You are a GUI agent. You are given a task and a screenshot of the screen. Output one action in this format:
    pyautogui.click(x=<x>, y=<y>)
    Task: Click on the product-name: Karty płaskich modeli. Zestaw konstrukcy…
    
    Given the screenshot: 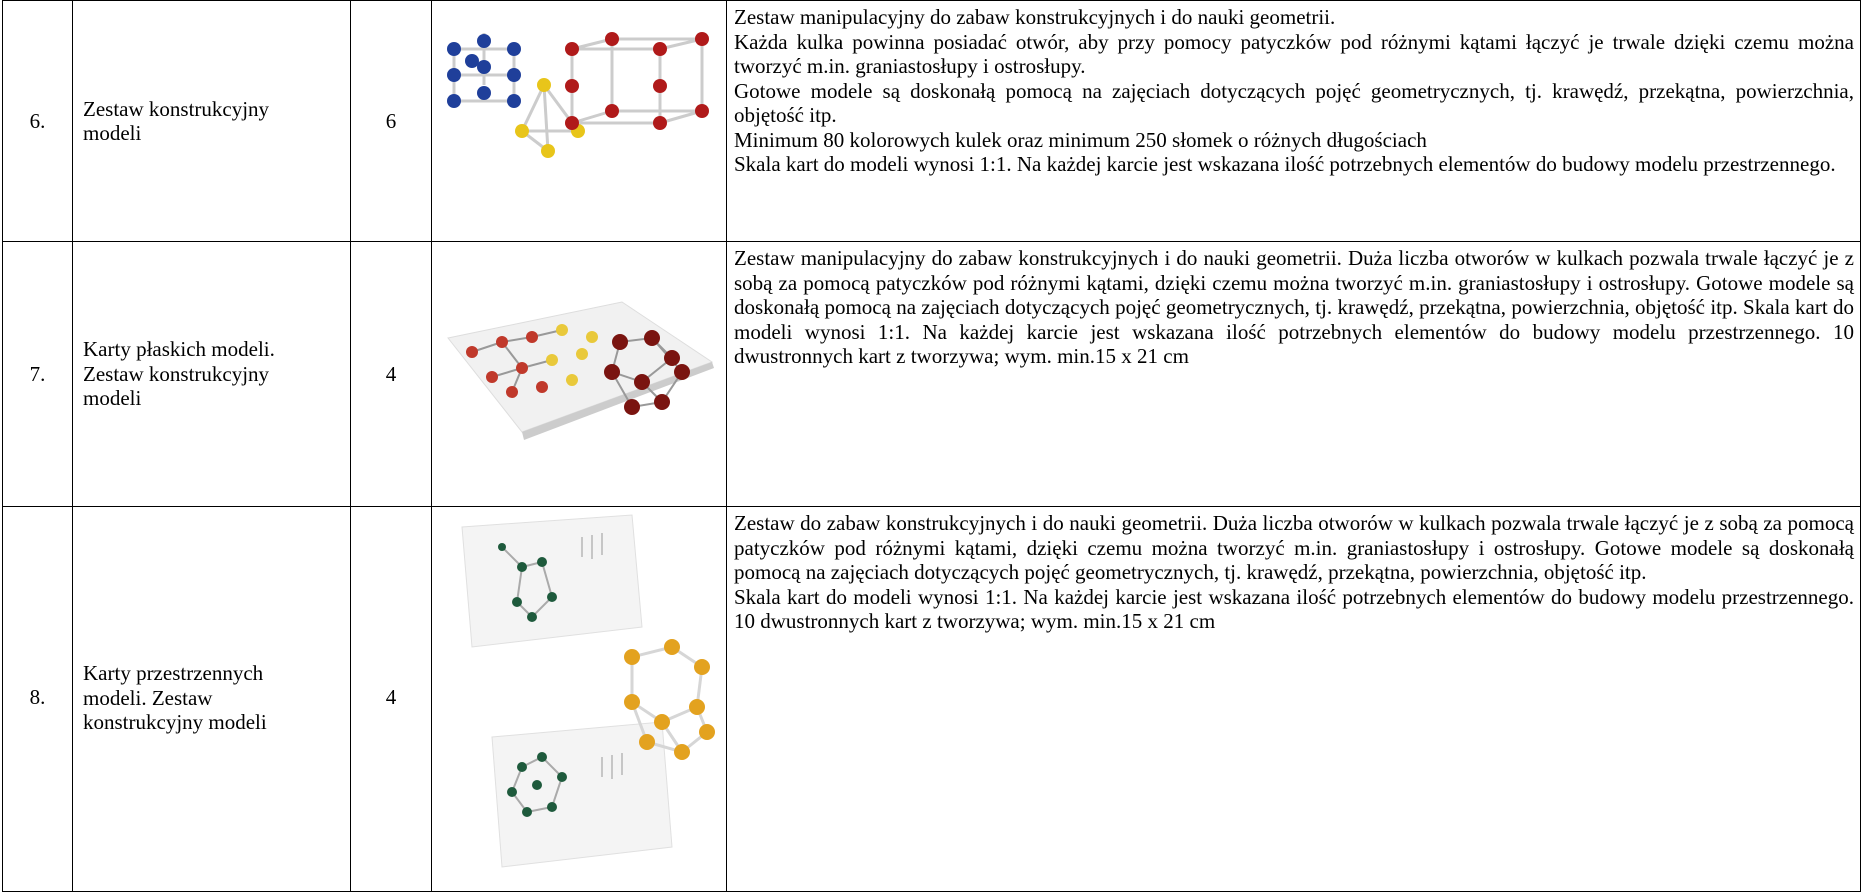 What is the action you would take?
    pyautogui.click(x=211, y=374)
    